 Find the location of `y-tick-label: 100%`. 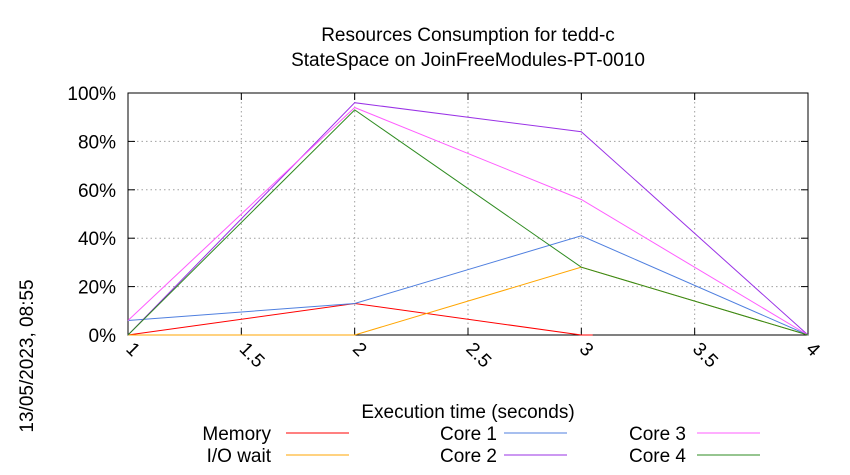

y-tick-label: 100% is located at coordinates (91, 94).